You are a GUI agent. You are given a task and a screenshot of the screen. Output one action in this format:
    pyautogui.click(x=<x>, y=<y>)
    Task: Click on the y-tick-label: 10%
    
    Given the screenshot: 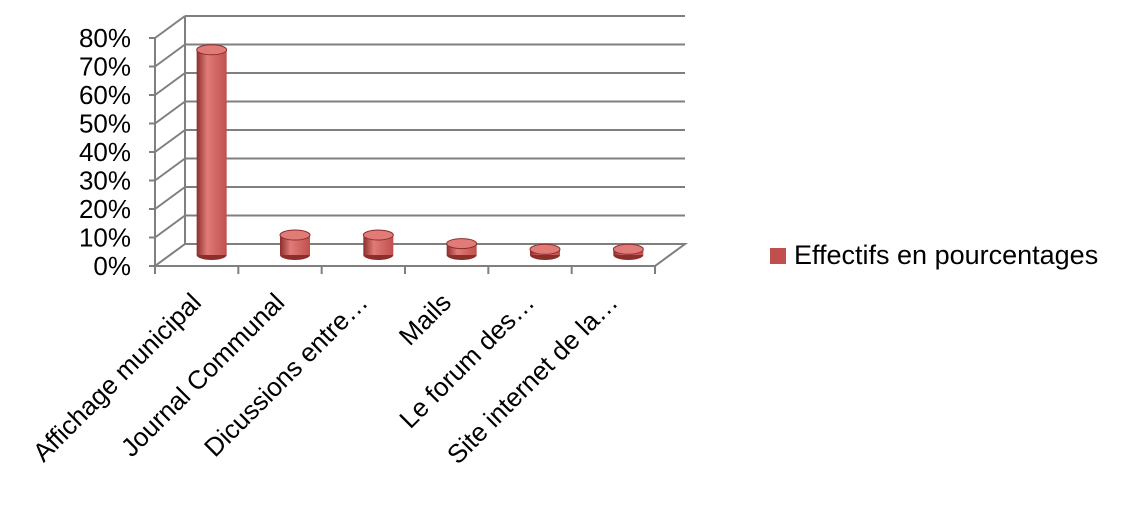 What is the action you would take?
    pyautogui.click(x=105, y=238)
    